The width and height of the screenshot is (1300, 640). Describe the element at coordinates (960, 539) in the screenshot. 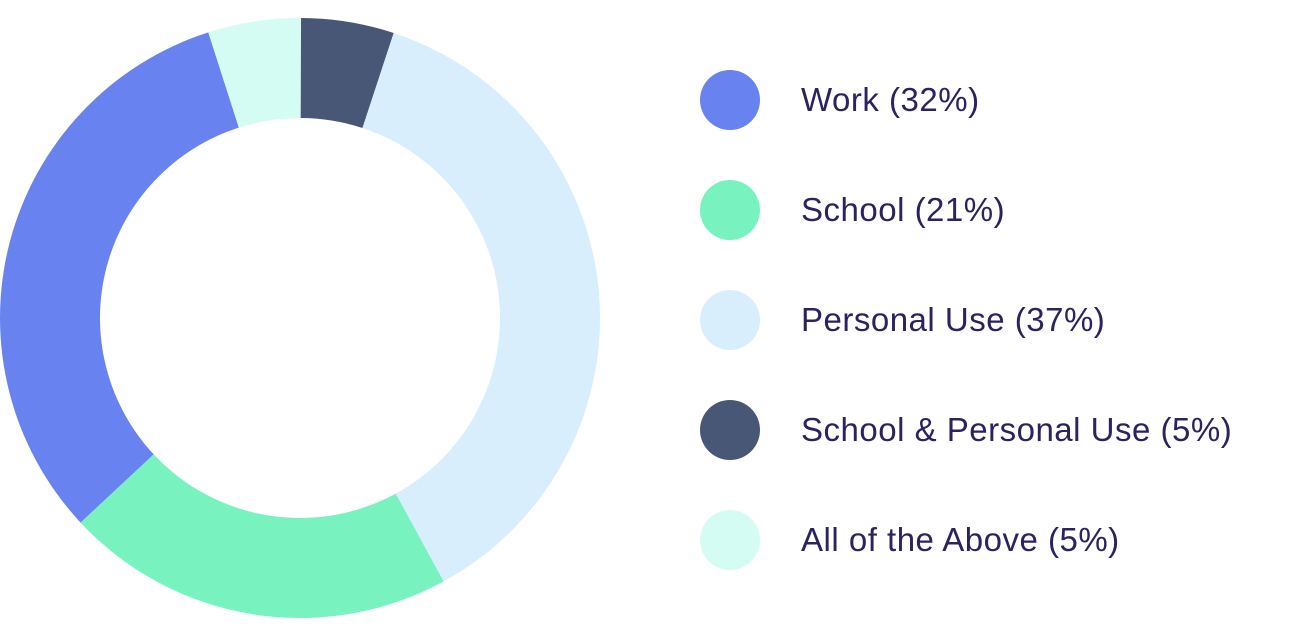

I see `legend-label-all-of-the-above: All of the Above (5%)` at that location.